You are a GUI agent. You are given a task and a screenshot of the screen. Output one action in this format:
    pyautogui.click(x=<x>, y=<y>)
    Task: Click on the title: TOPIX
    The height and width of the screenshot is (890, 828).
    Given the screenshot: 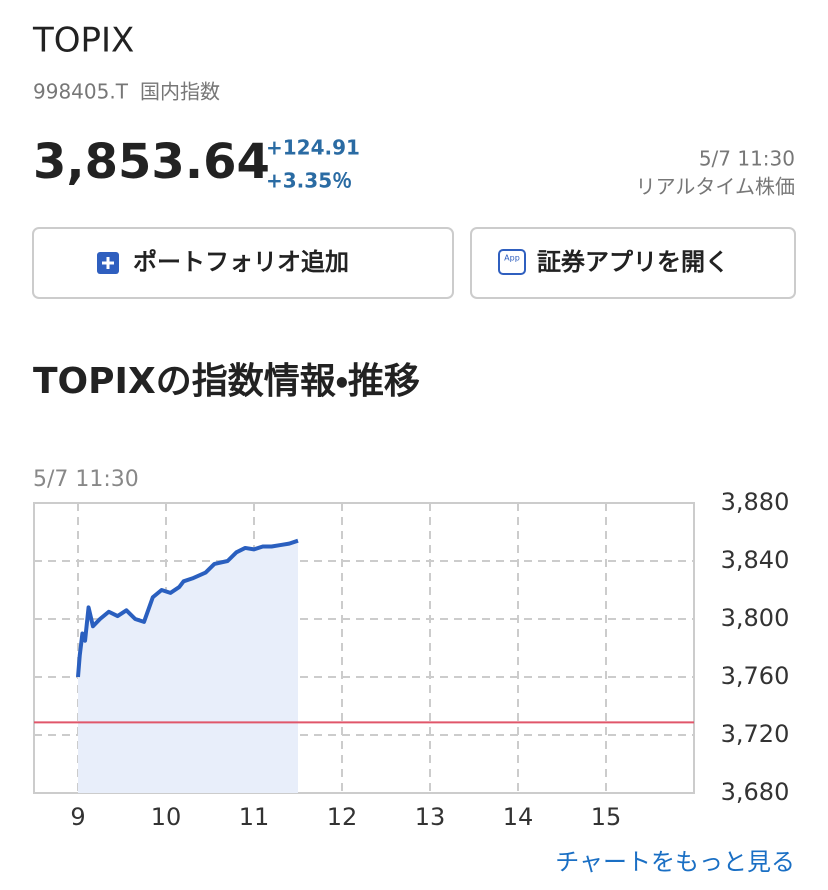 What is the action you would take?
    pyautogui.click(x=83, y=41)
    